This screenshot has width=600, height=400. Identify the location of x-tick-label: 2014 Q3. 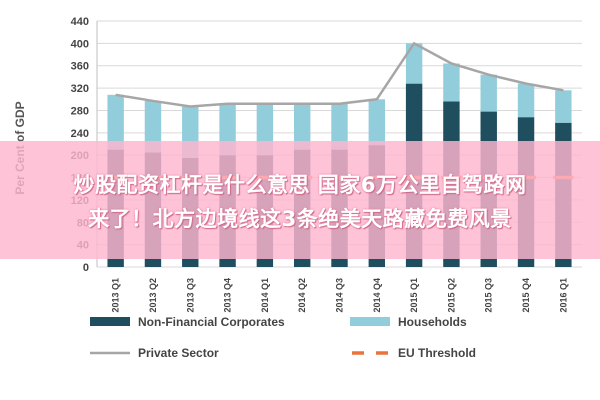
(340, 295).